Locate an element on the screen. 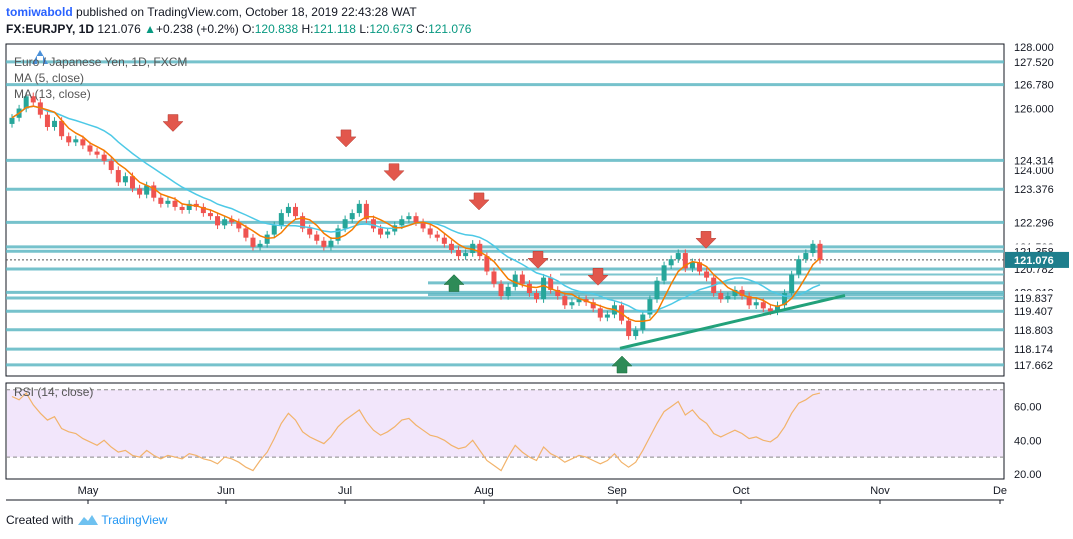  tradingview-logo-icon is located at coordinates (88, 520).